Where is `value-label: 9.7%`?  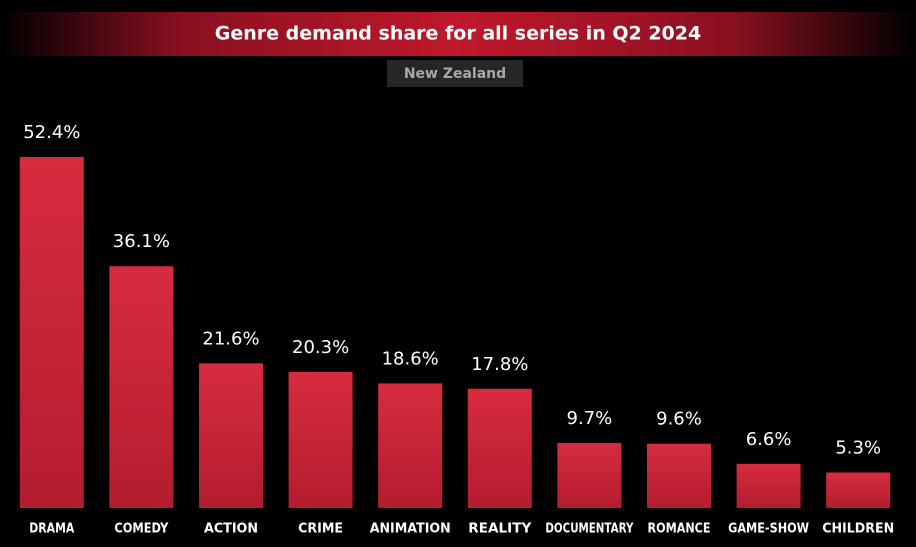
value-label: 9.7% is located at coordinates (590, 418).